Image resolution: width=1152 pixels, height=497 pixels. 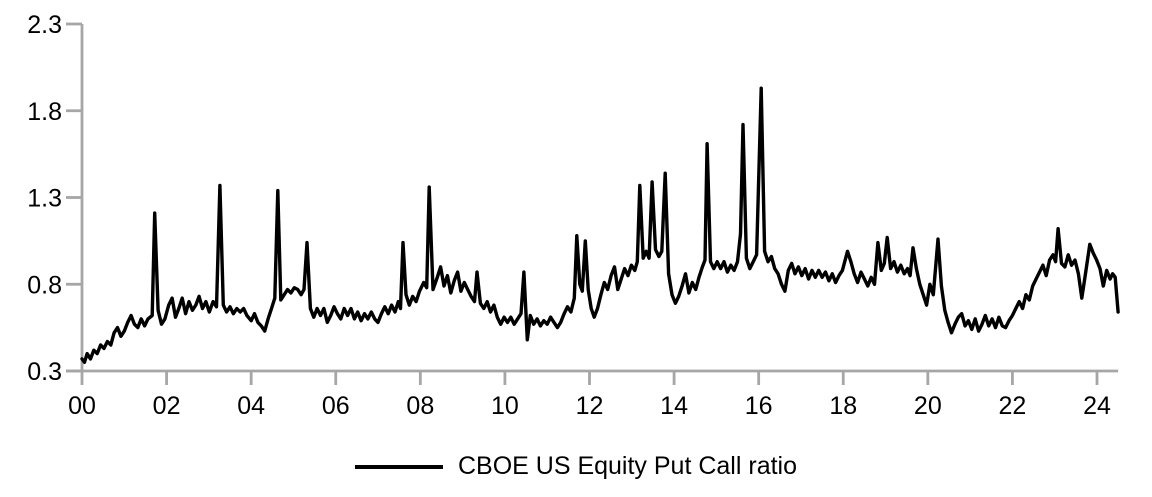 I want to click on x-axis-tick-label: 06, so click(x=336, y=406).